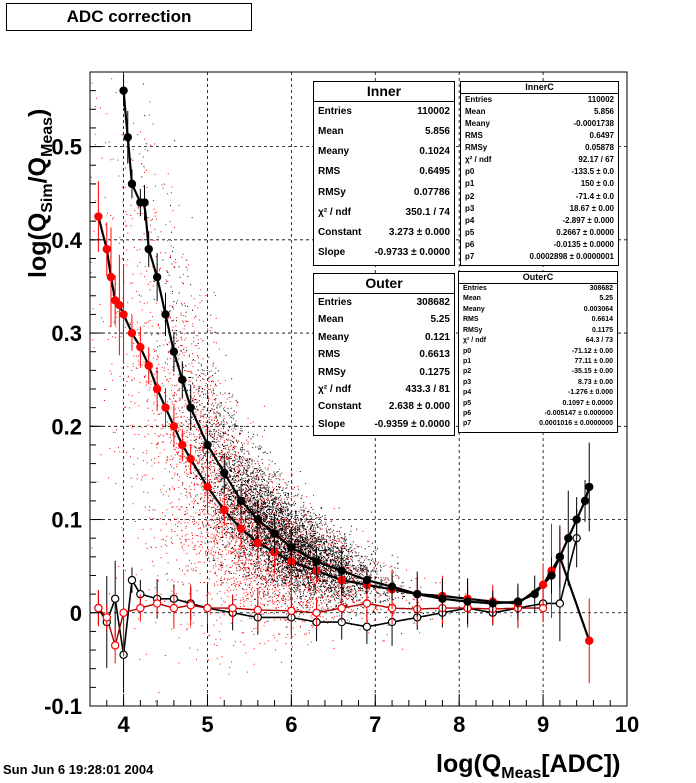 The height and width of the screenshot is (783, 696). Describe the element at coordinates (129, 17) in the screenshot. I see `chart-title: ADC correction` at that location.